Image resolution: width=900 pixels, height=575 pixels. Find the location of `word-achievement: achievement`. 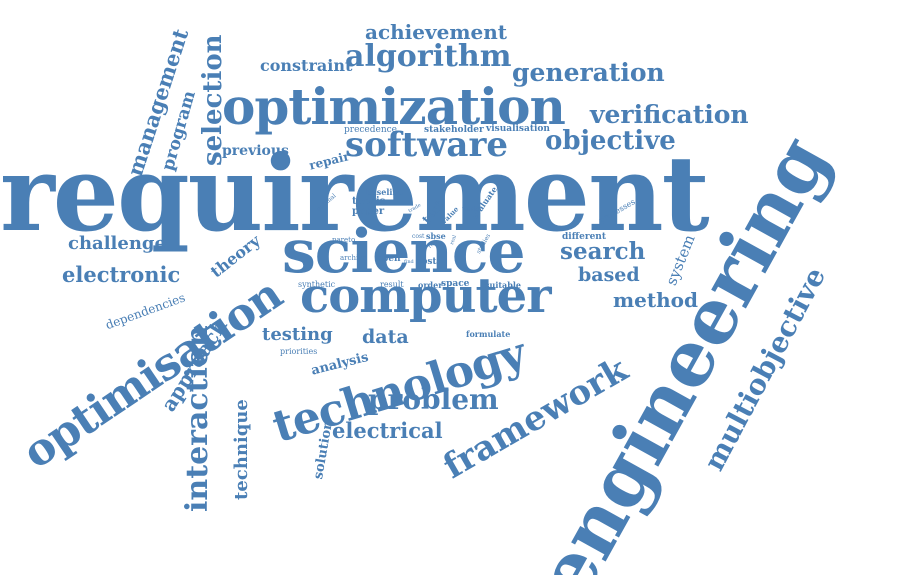

word-achievement: achievement is located at coordinates (436, 32).